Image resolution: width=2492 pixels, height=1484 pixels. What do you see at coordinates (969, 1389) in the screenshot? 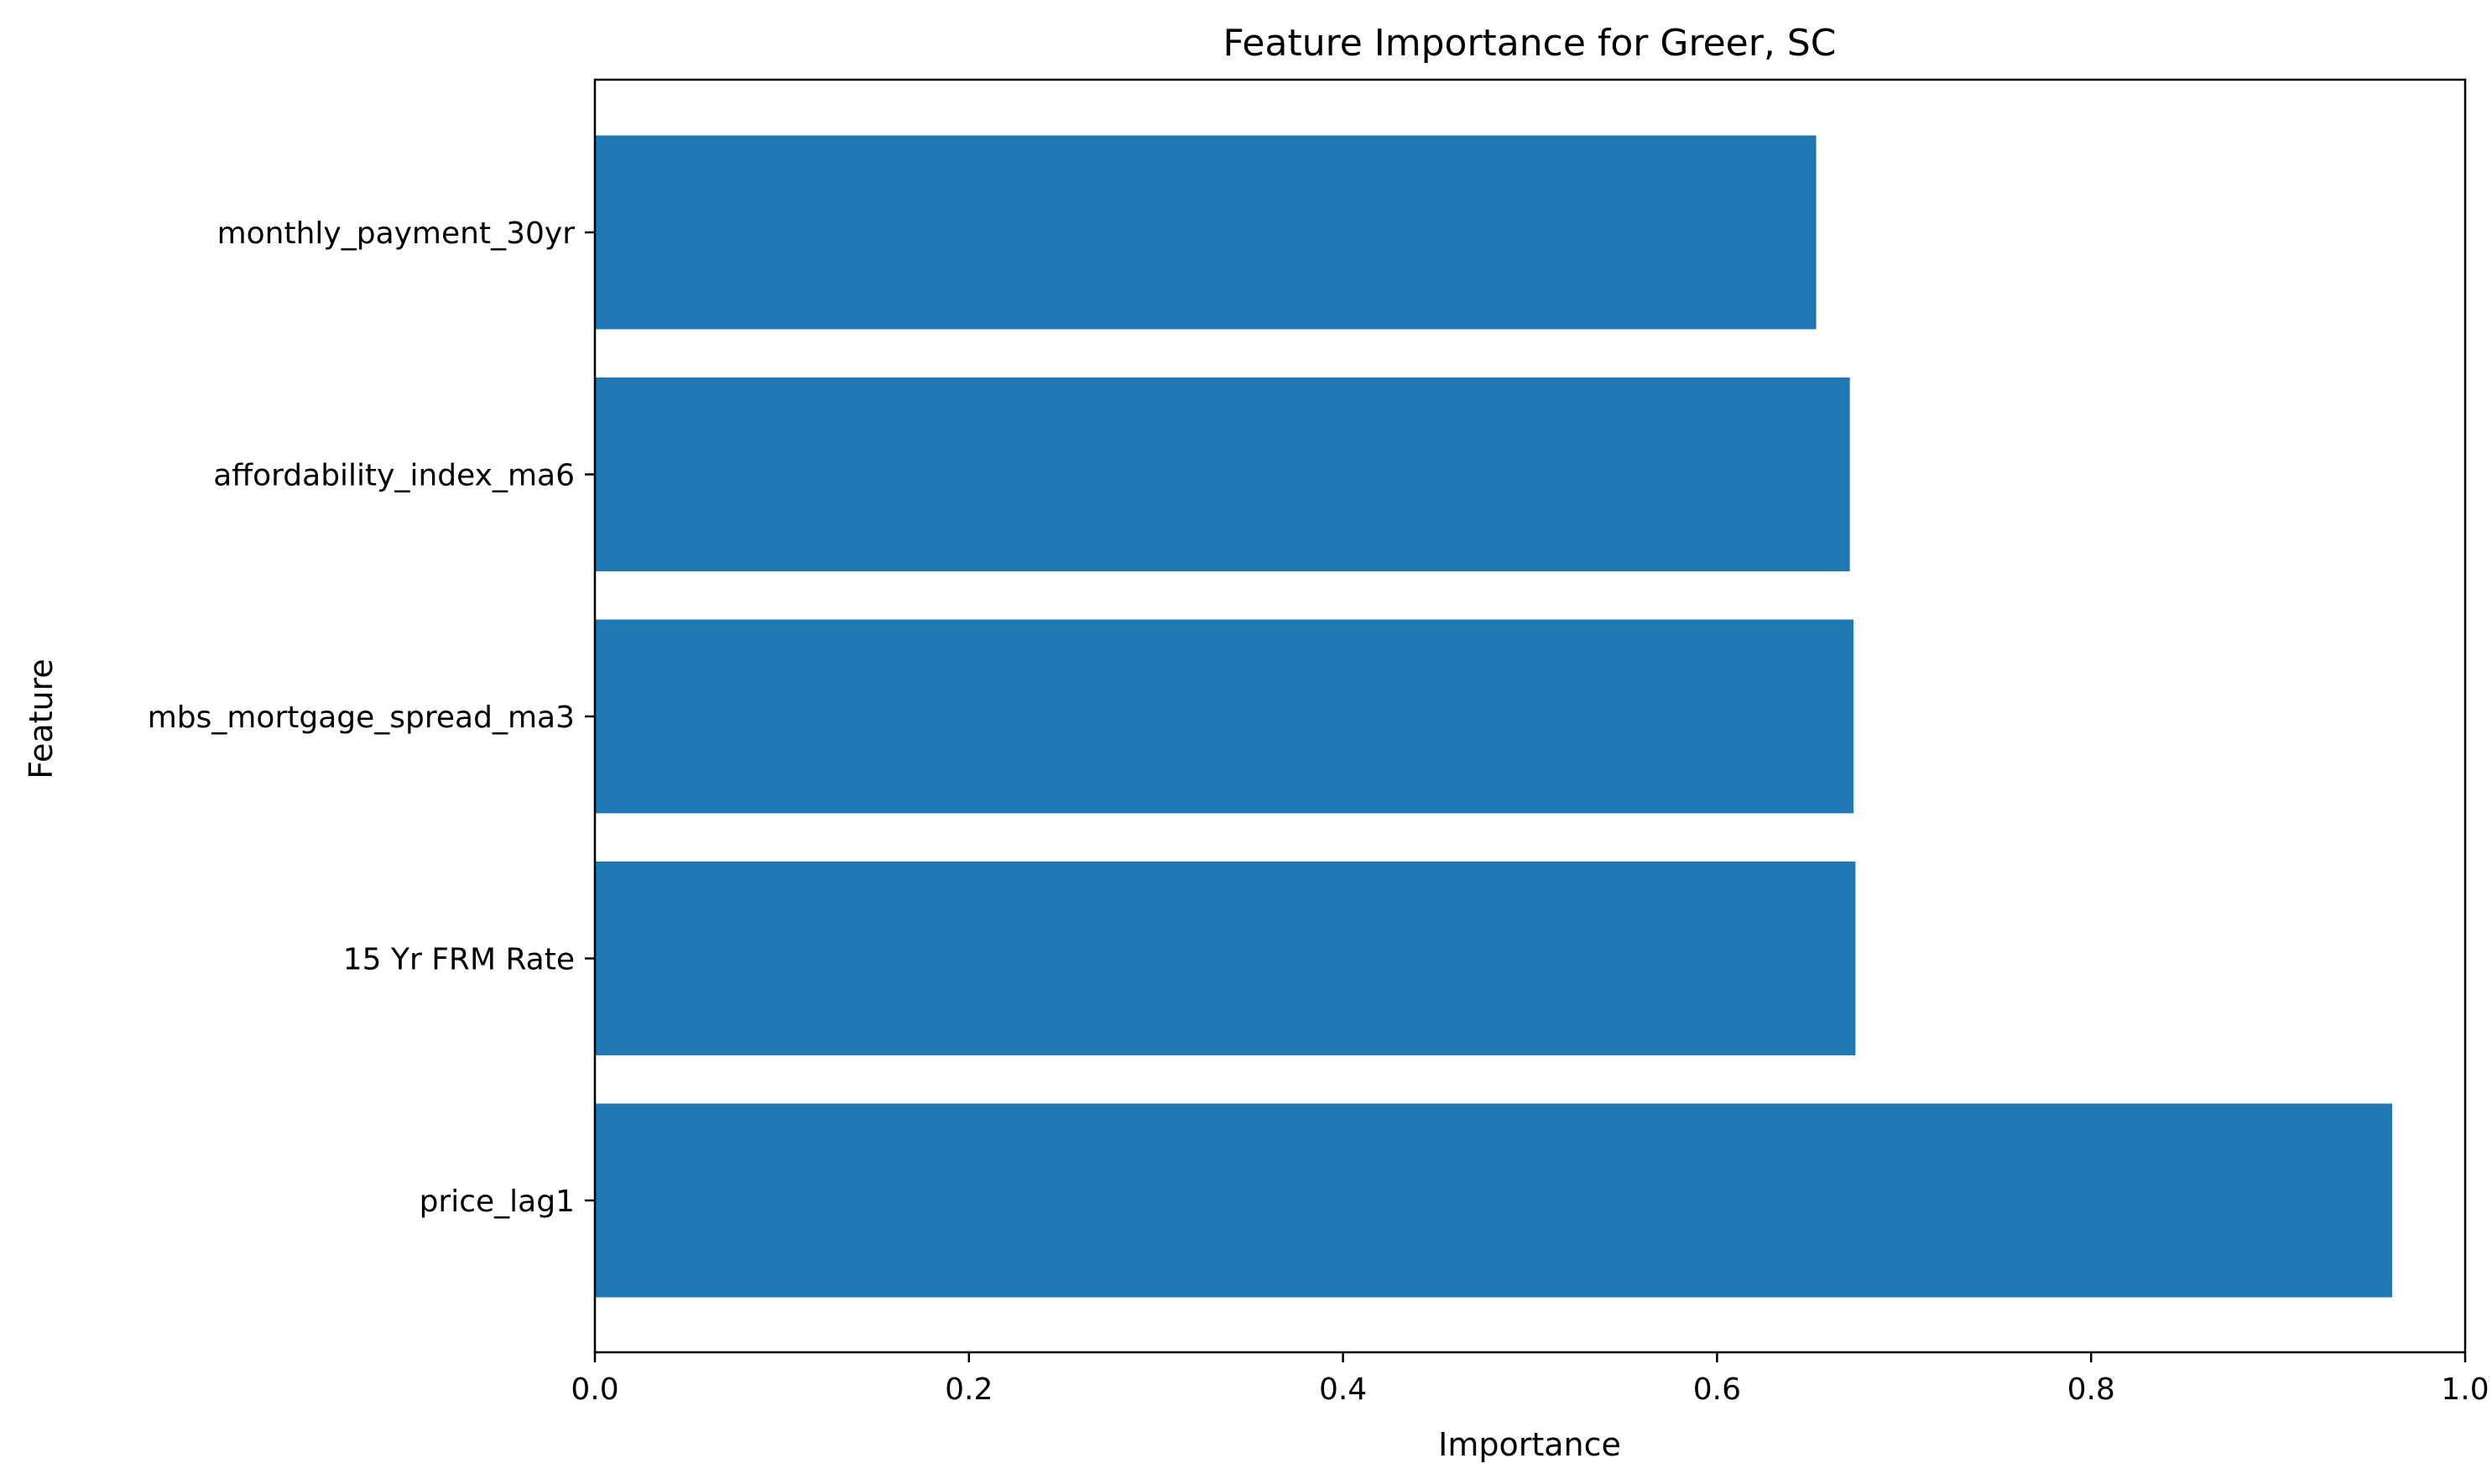
I see `x-tick-label: 0.2` at bounding box center [969, 1389].